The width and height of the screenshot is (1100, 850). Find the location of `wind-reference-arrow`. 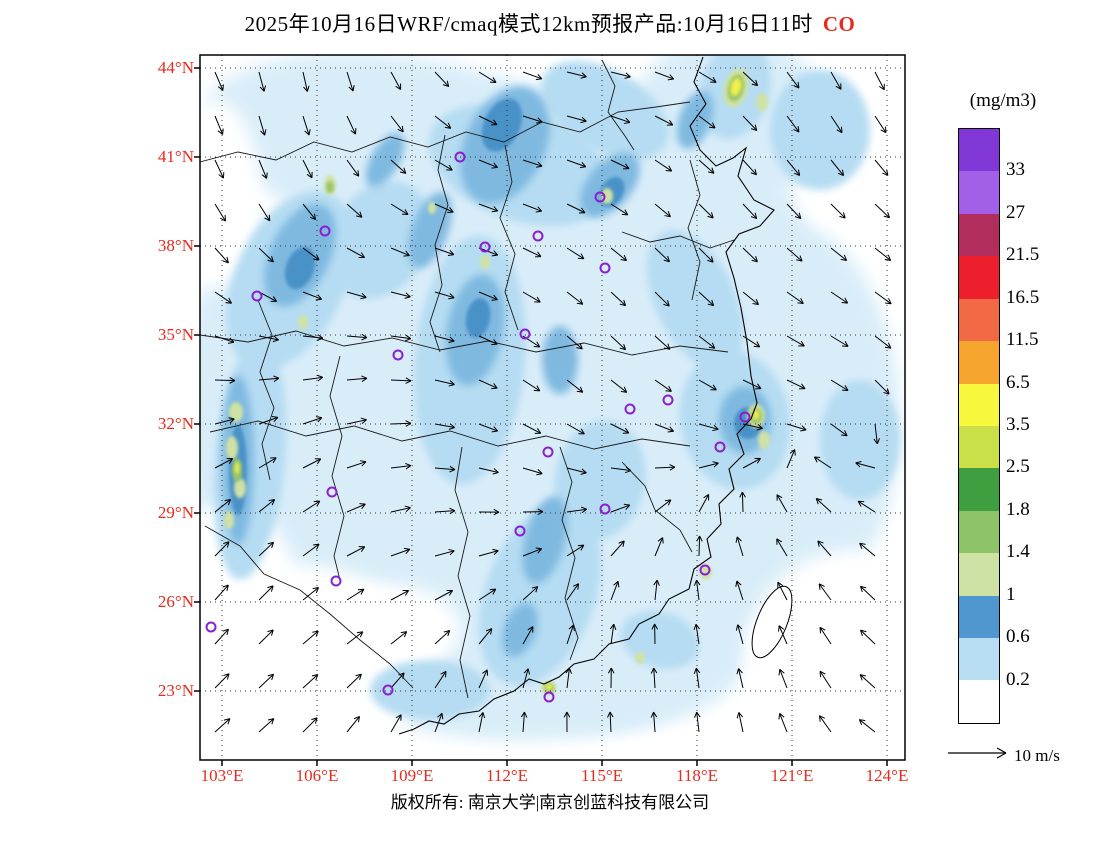

wind-reference-arrow is located at coordinates (977, 753).